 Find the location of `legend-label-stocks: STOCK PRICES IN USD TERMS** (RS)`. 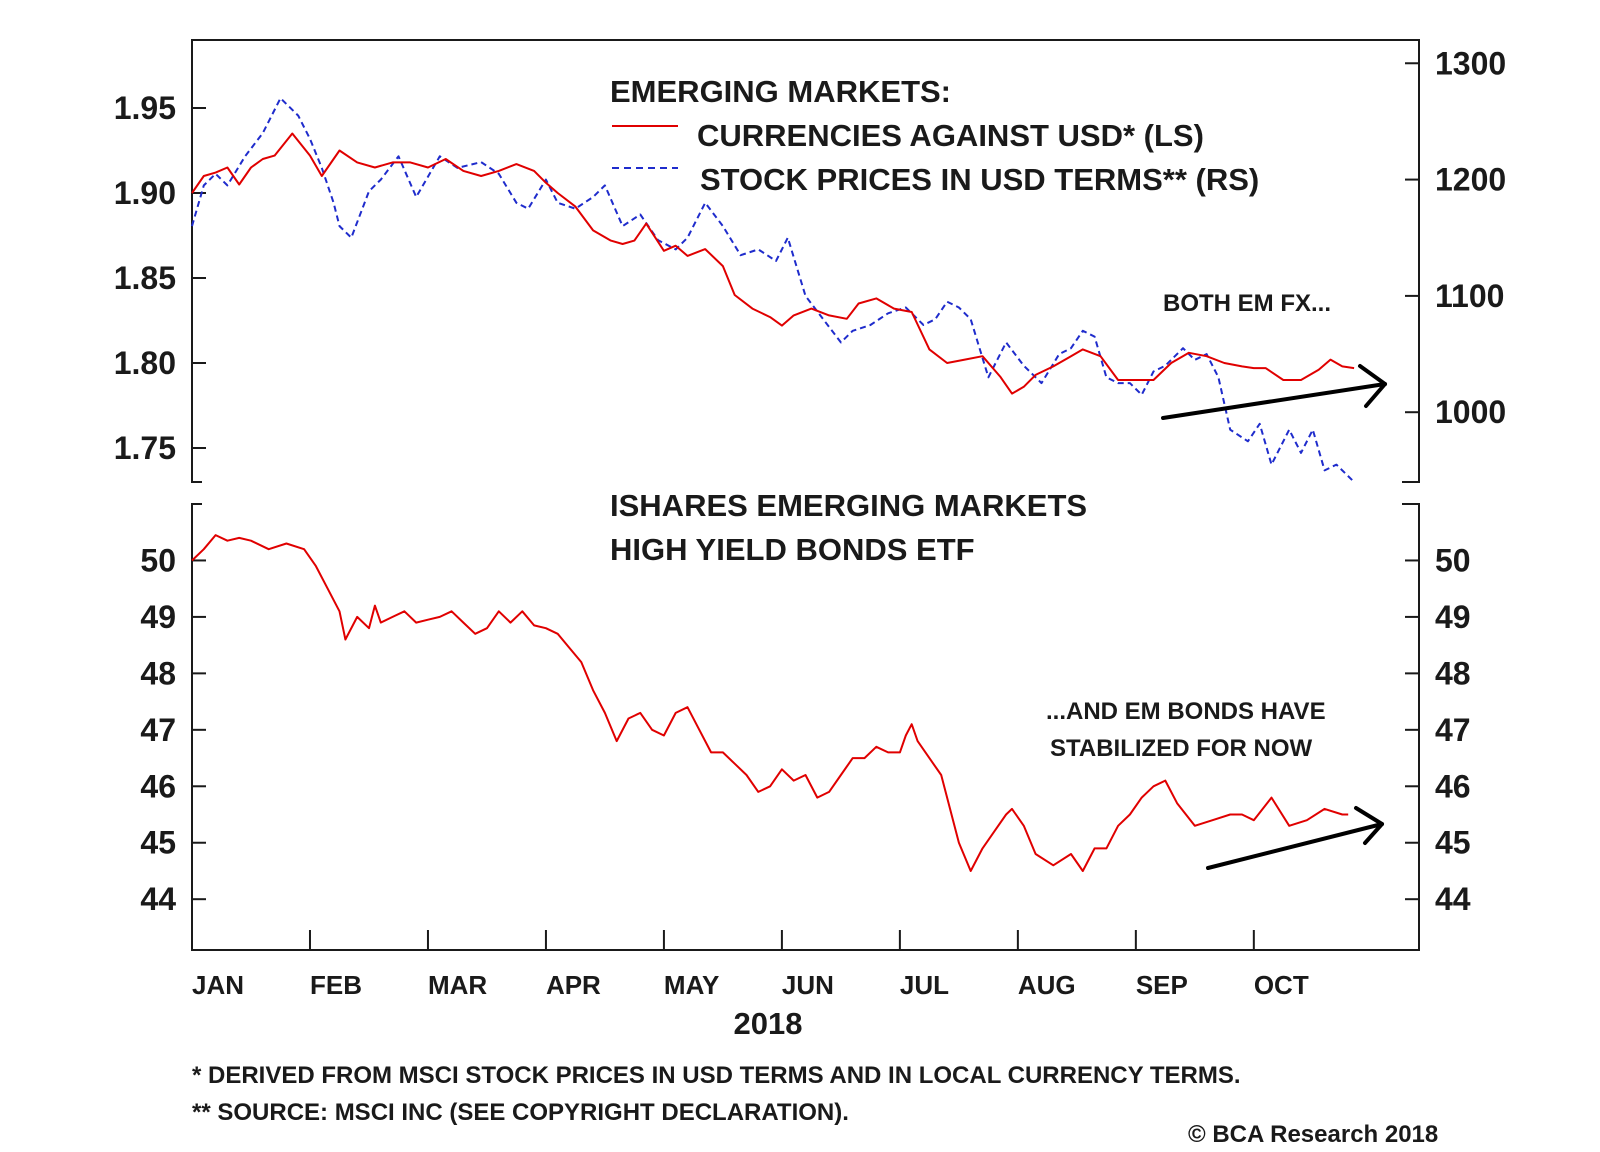

legend-label-stocks: STOCK PRICES IN USD TERMS** (RS) is located at coordinates (979, 179).